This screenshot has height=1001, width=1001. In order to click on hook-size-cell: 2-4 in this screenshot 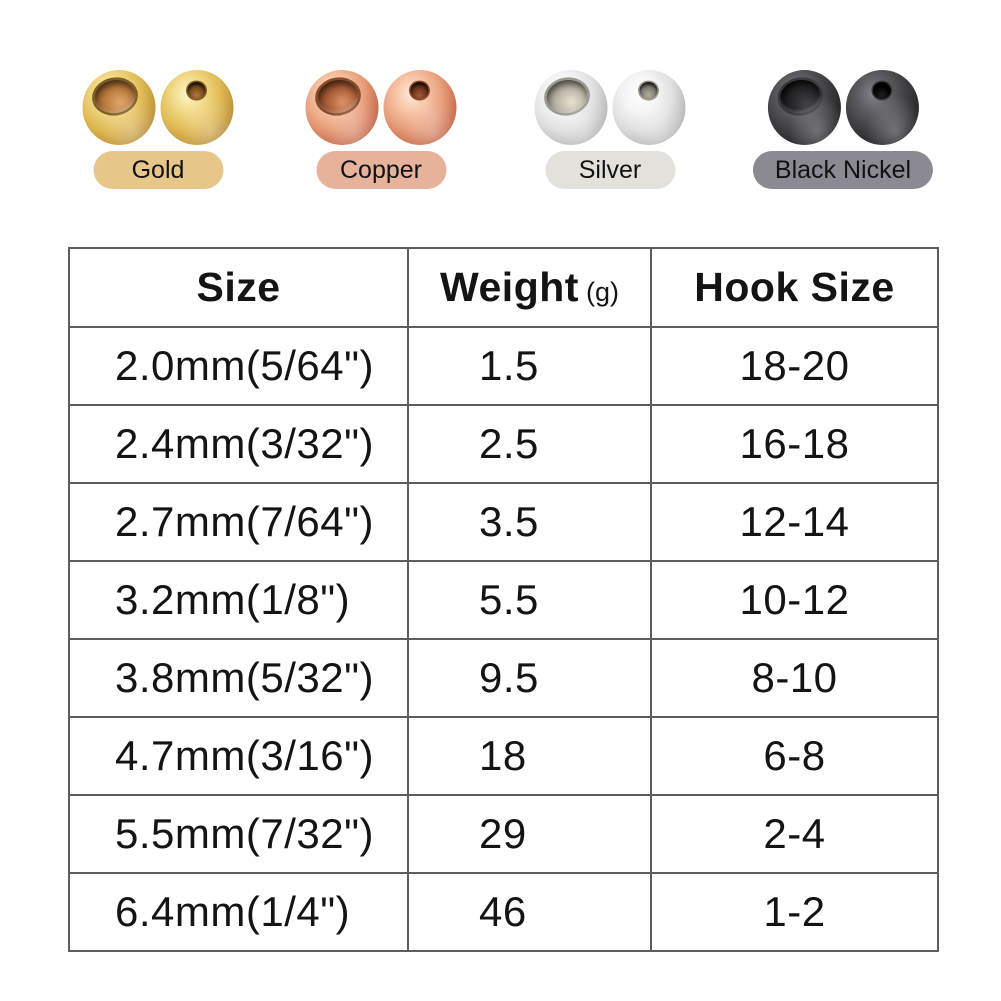, I will do `click(794, 834)`.